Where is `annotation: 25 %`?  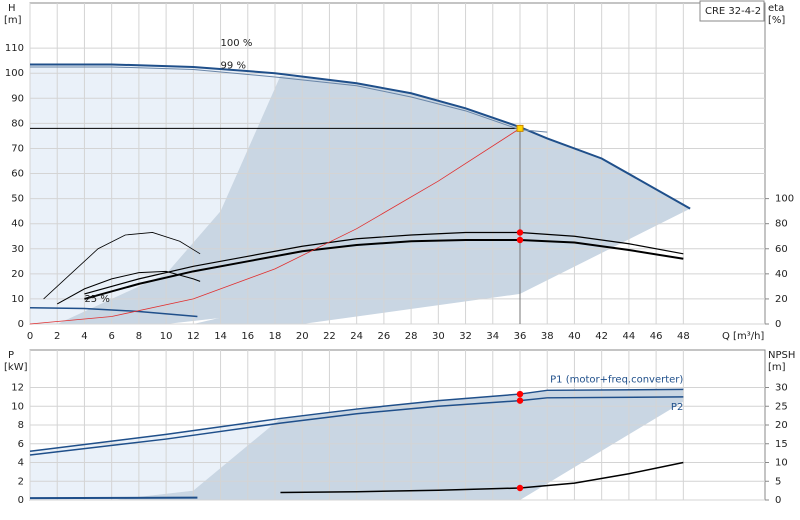 annotation: 25 % is located at coordinates (96, 299).